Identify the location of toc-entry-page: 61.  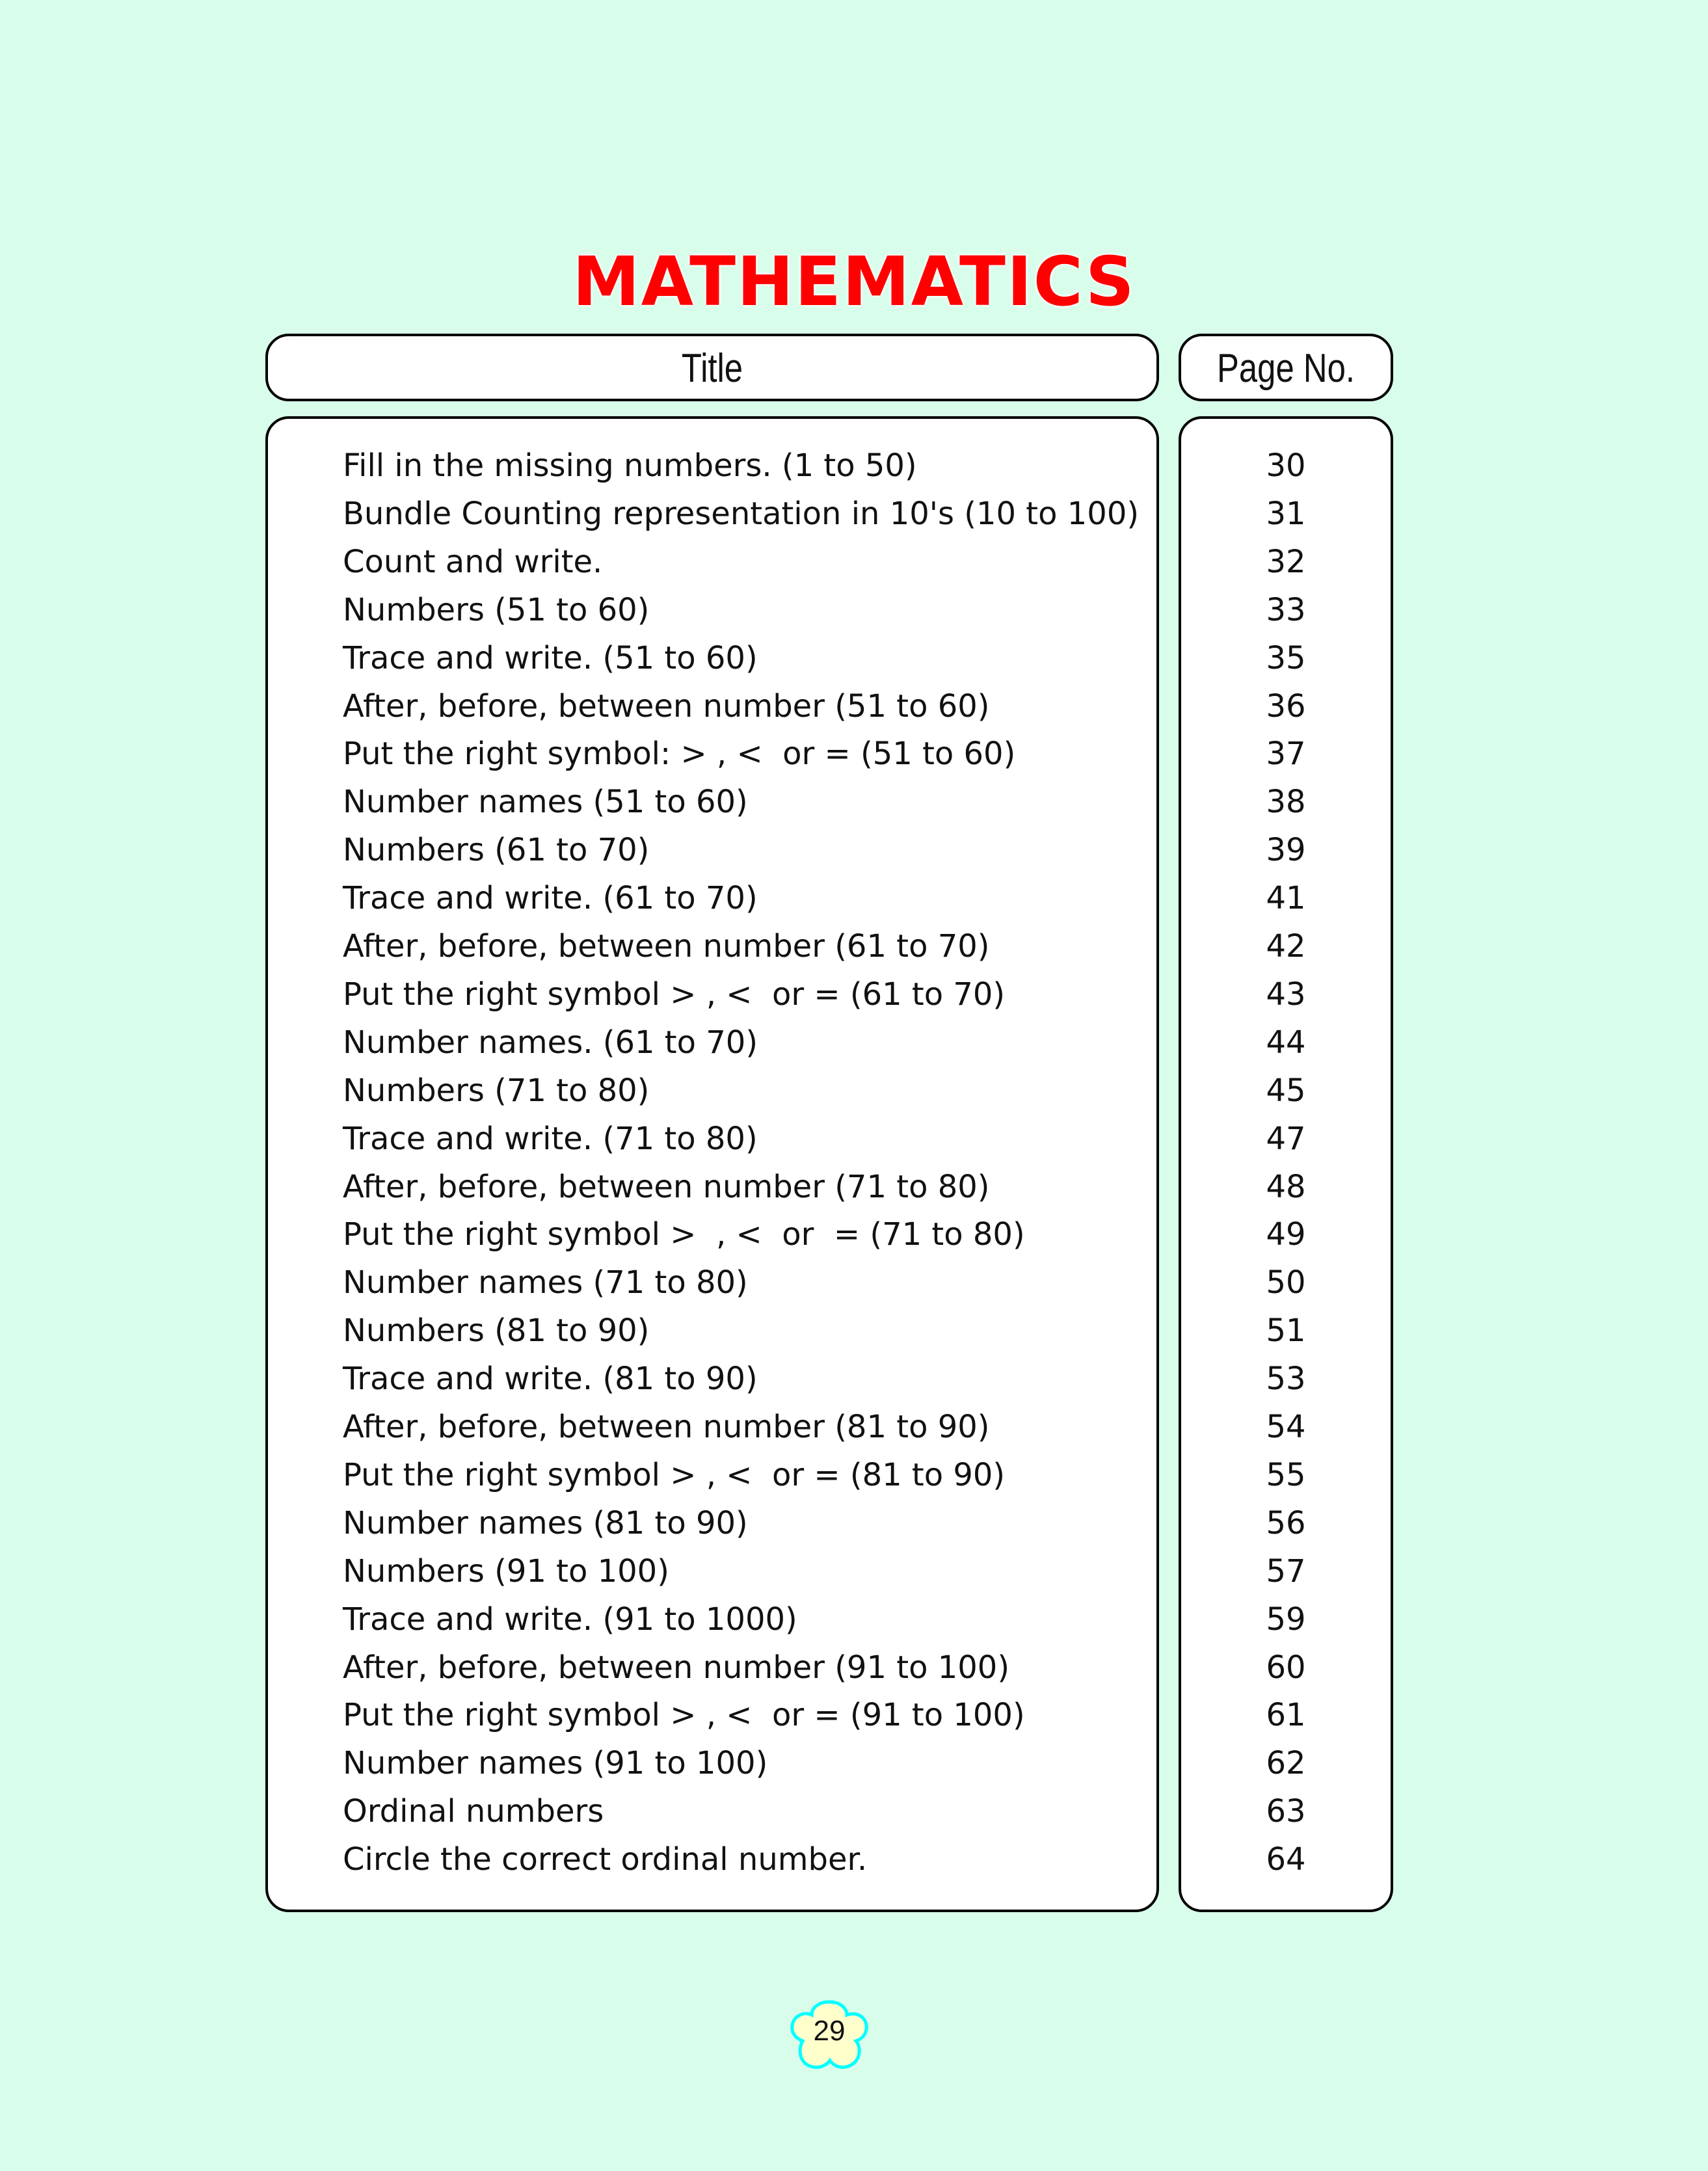
(1286, 1715).